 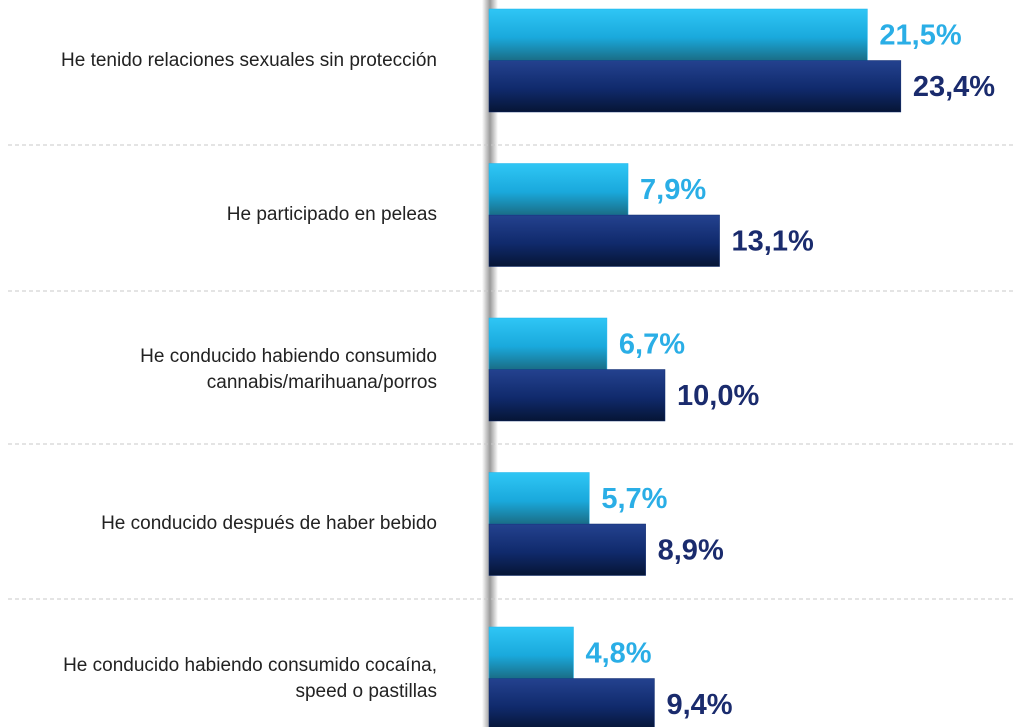 What do you see at coordinates (618, 653) in the screenshot?
I see `value-label: 4,8%` at bounding box center [618, 653].